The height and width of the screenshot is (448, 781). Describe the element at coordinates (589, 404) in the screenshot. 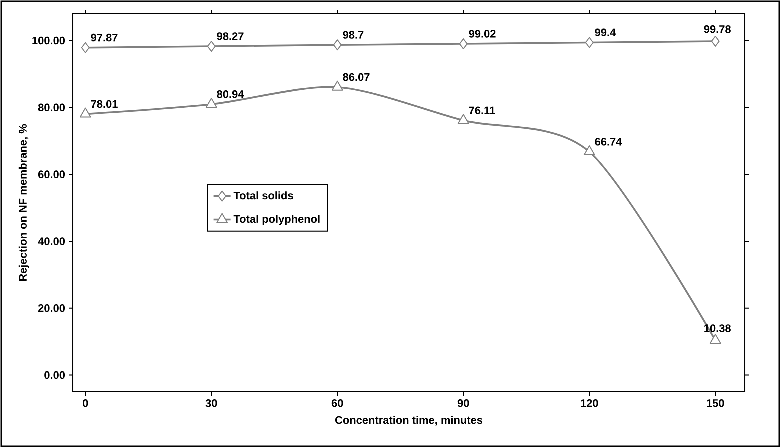

I see `x-tick-label: 120` at that location.